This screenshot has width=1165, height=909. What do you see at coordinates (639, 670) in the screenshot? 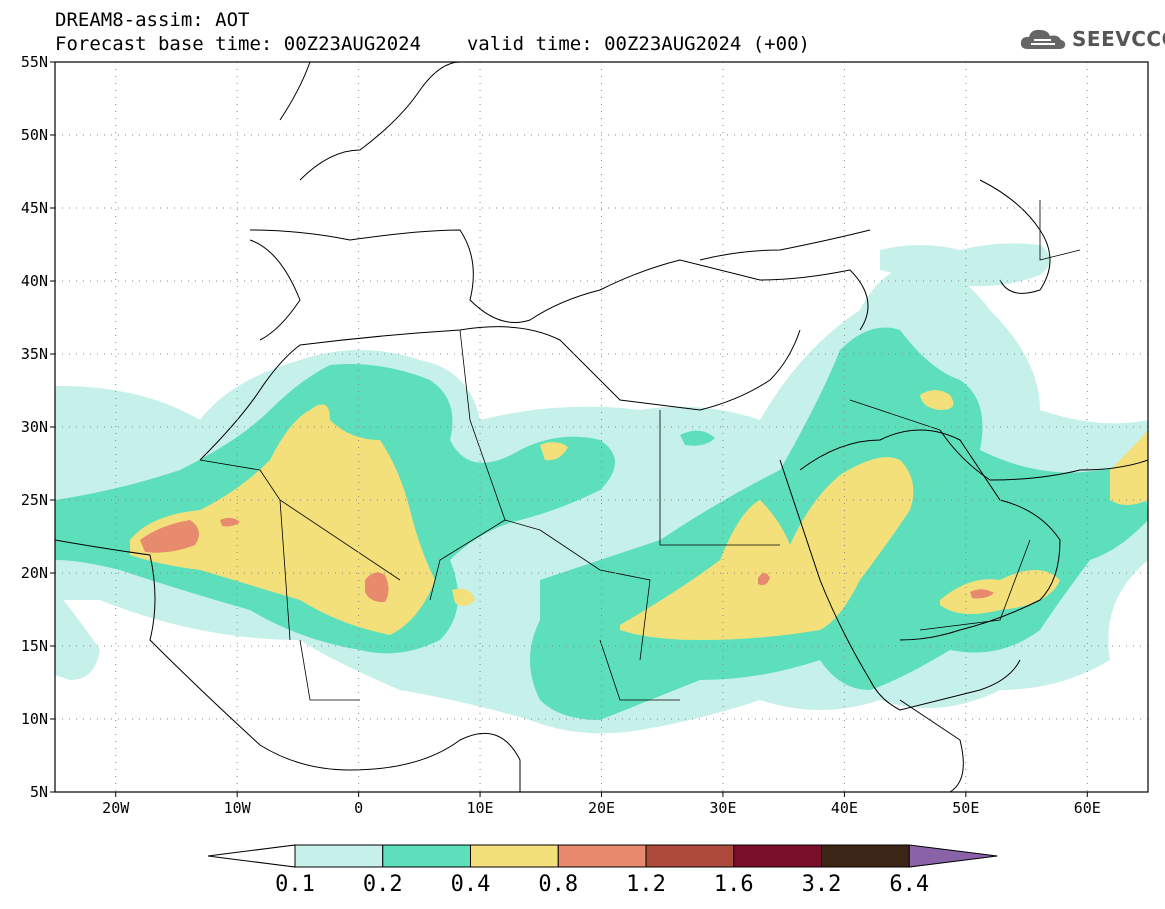
I see `border-central-africa` at bounding box center [639, 670].